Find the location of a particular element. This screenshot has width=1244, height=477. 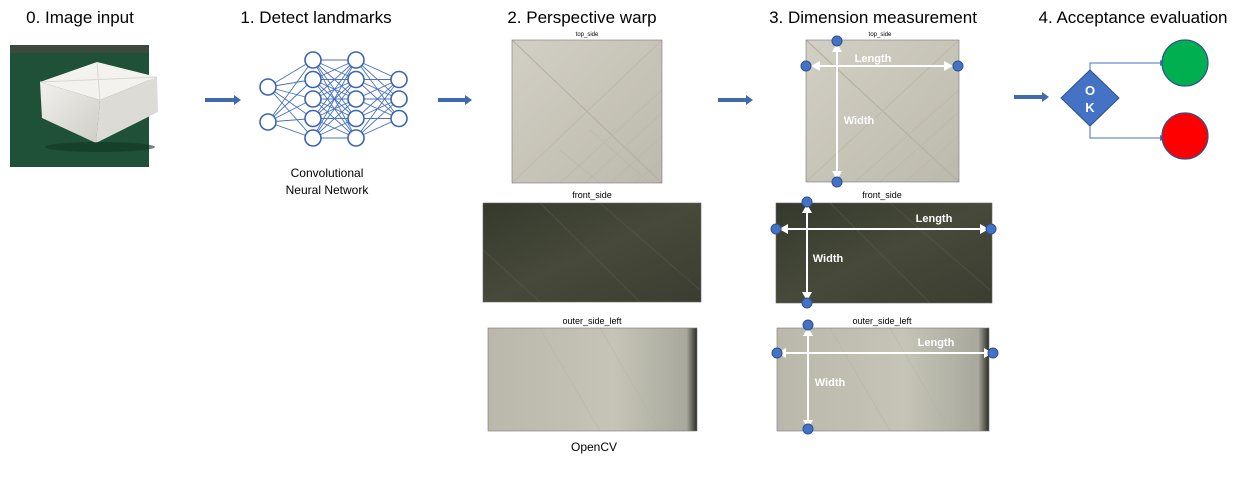

length-label-front: Length is located at coordinates (934, 219).